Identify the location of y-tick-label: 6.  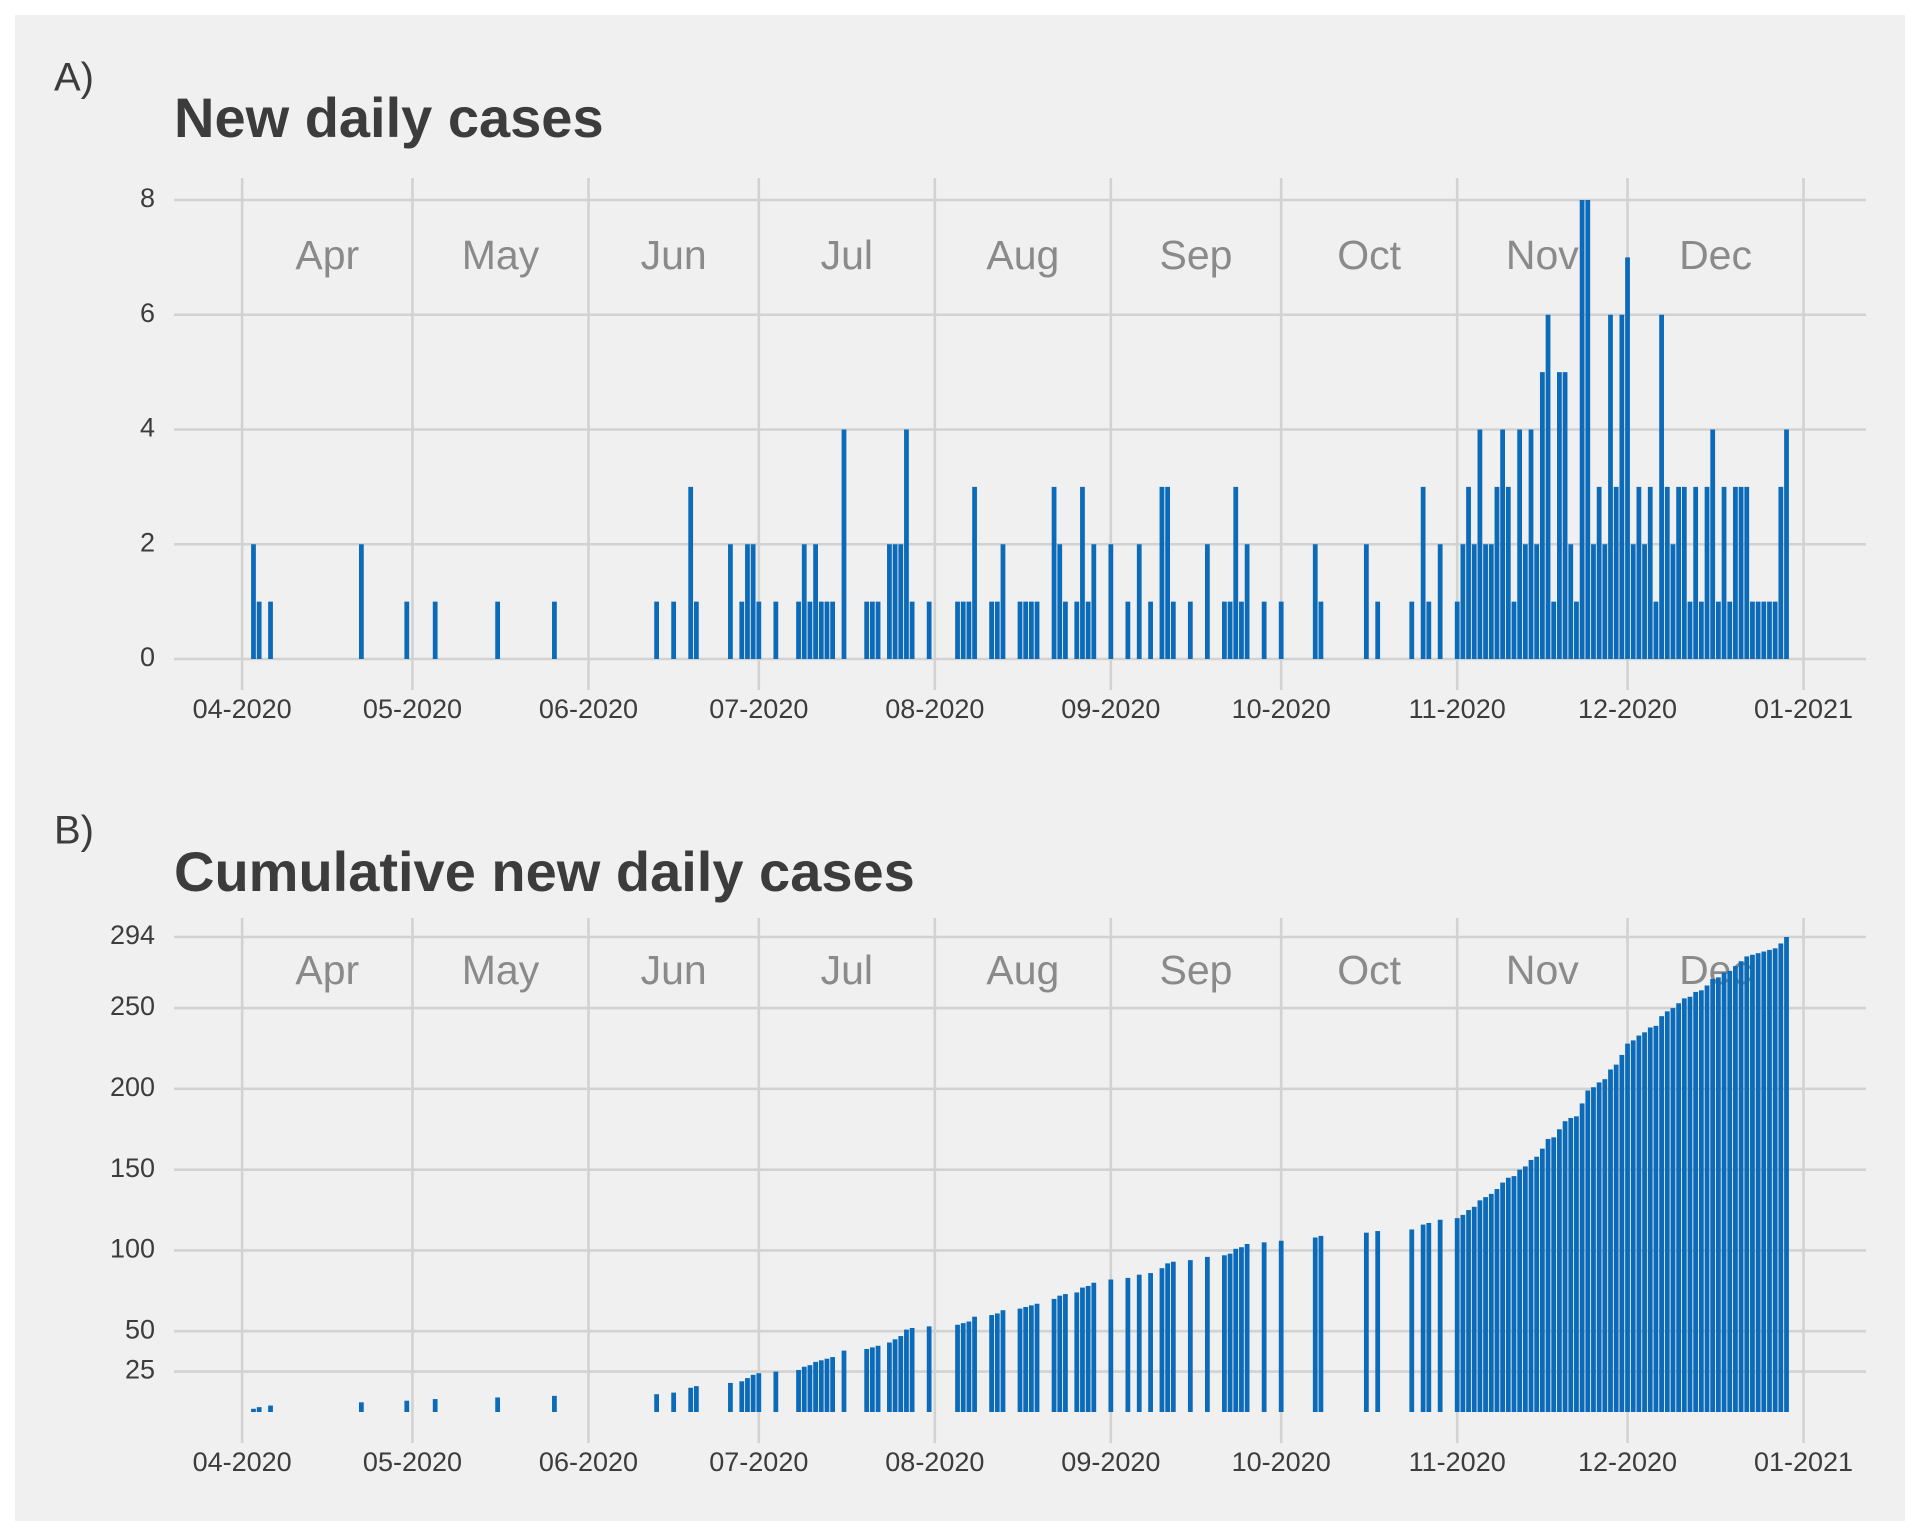
(147, 313).